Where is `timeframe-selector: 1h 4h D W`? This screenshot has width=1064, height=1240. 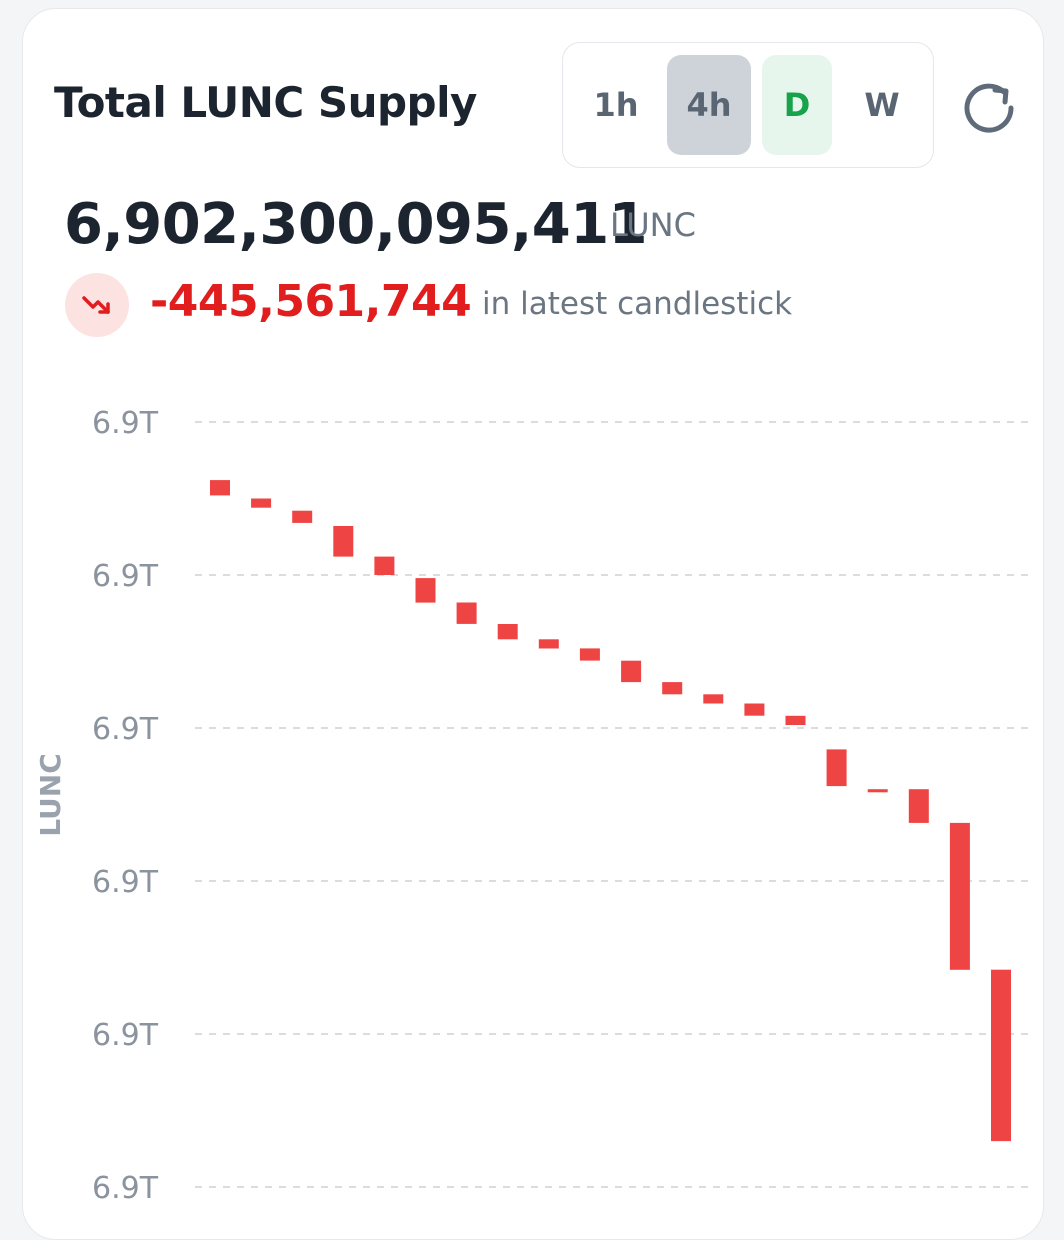 timeframe-selector: 1h 4h D W is located at coordinates (748, 105).